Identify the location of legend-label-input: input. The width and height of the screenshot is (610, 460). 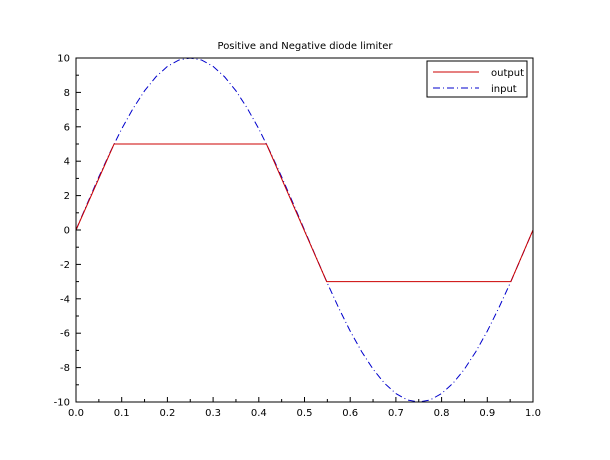
(504, 89).